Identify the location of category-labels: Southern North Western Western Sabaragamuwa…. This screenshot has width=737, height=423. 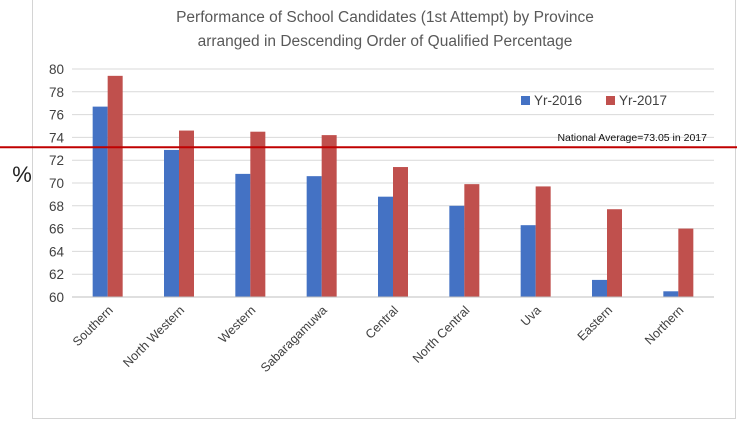
(378, 339).